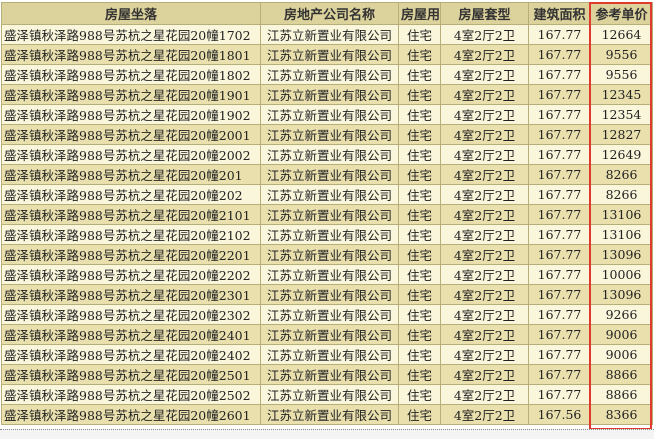 This screenshot has width=654, height=439. I want to click on column-address-cell: 盛泽镇秋泽路988号苏杭之星花园20幢2501, so click(131, 374).